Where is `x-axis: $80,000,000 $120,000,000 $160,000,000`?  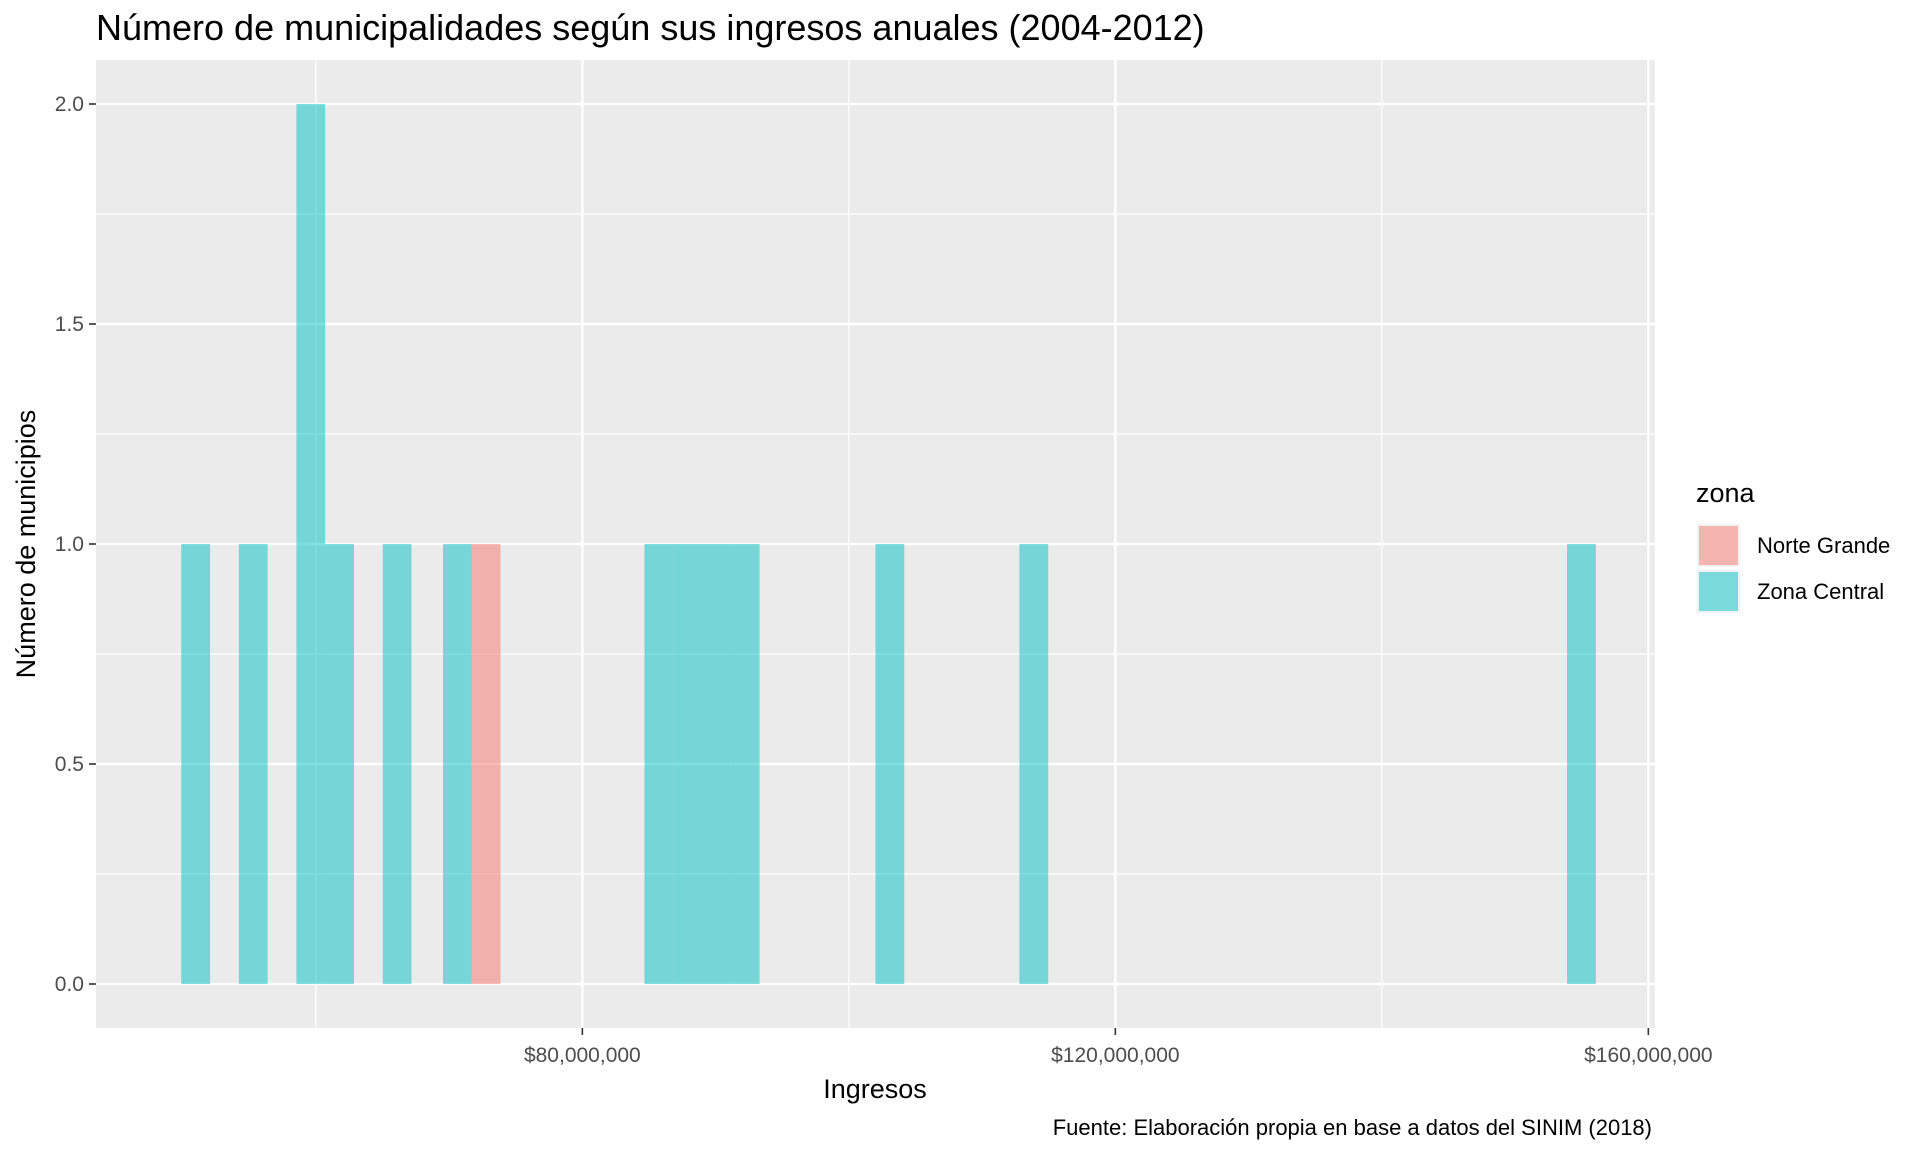
x-axis: $80,000,000 $120,000,000 $160,000,000 is located at coordinates (1118, 1047).